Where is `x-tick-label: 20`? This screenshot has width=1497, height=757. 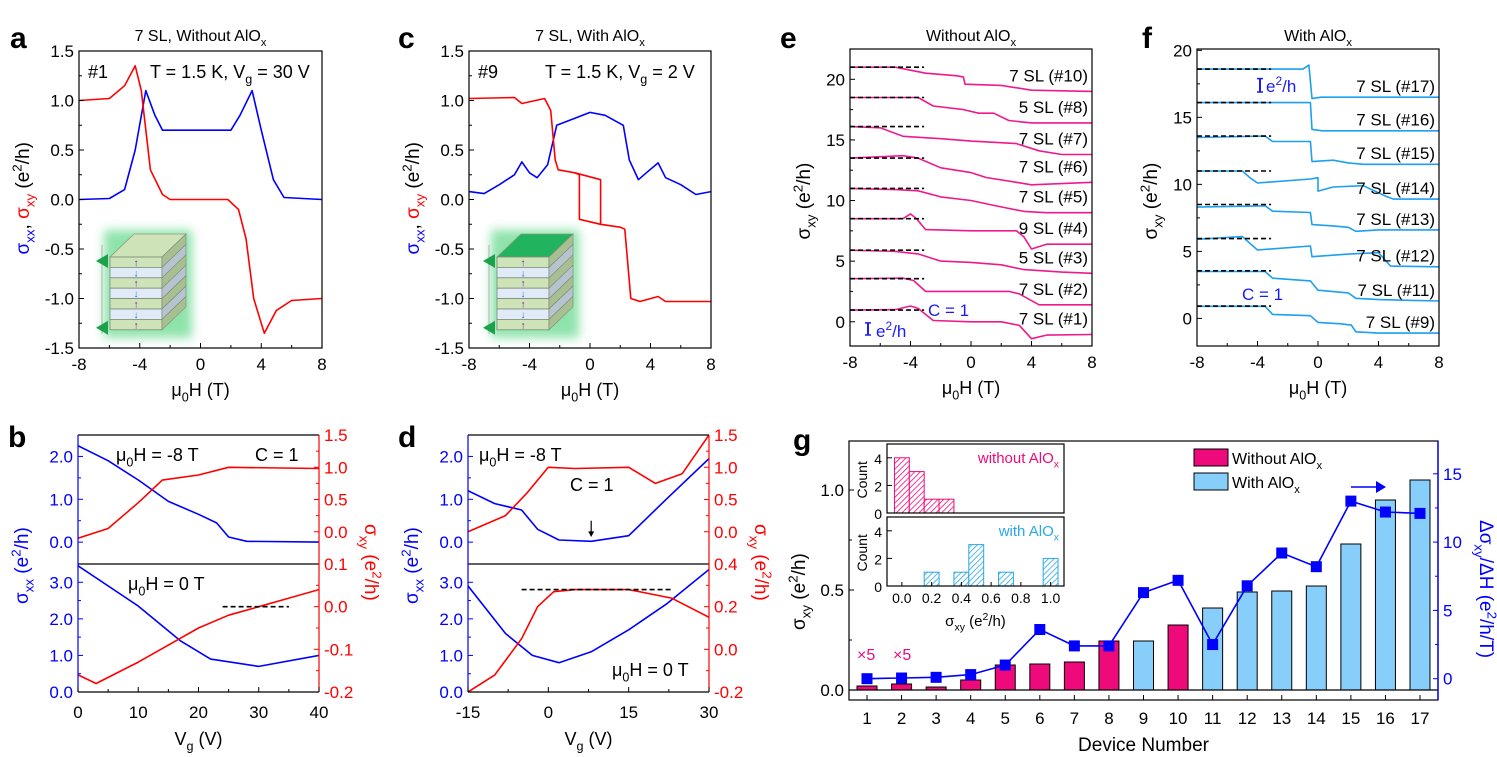 x-tick-label: 20 is located at coordinates (198, 712).